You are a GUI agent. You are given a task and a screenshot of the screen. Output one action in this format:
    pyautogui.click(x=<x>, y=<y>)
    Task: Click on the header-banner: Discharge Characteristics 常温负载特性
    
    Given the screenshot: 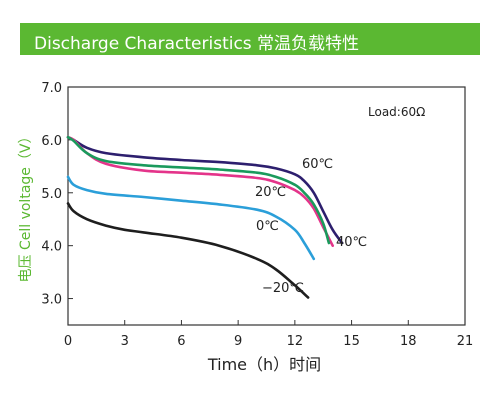 What is the action you would take?
    pyautogui.click(x=250, y=39)
    